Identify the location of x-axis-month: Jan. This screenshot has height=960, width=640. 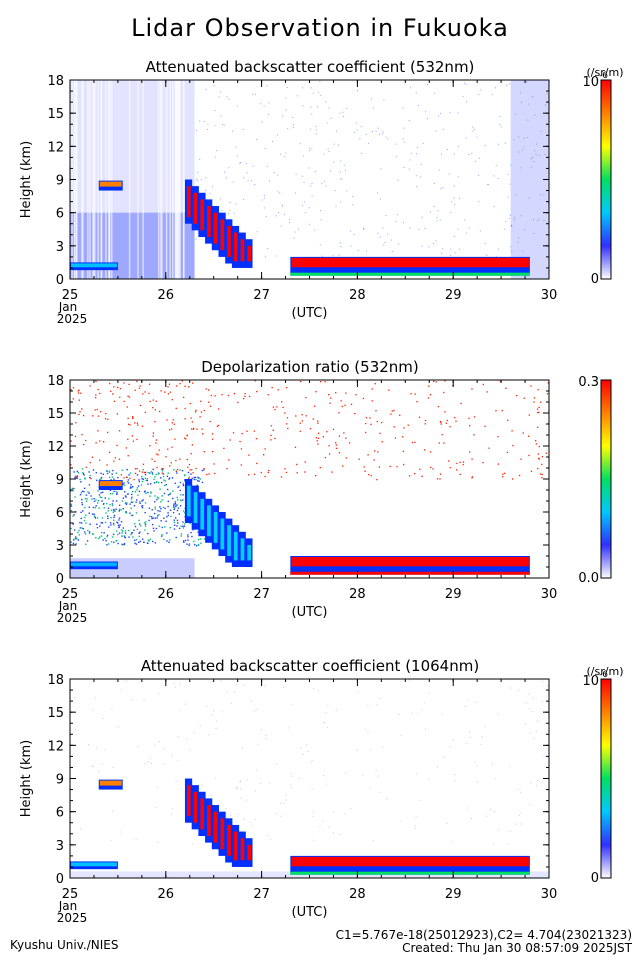
(68, 906).